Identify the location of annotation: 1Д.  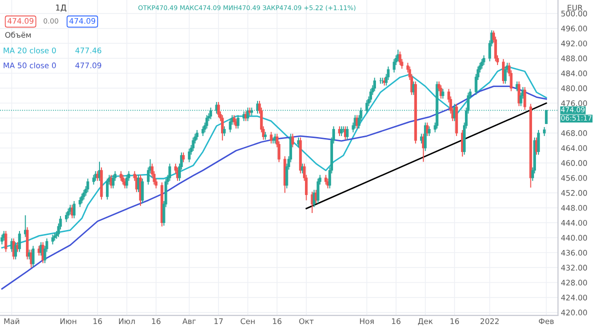
(61, 8).